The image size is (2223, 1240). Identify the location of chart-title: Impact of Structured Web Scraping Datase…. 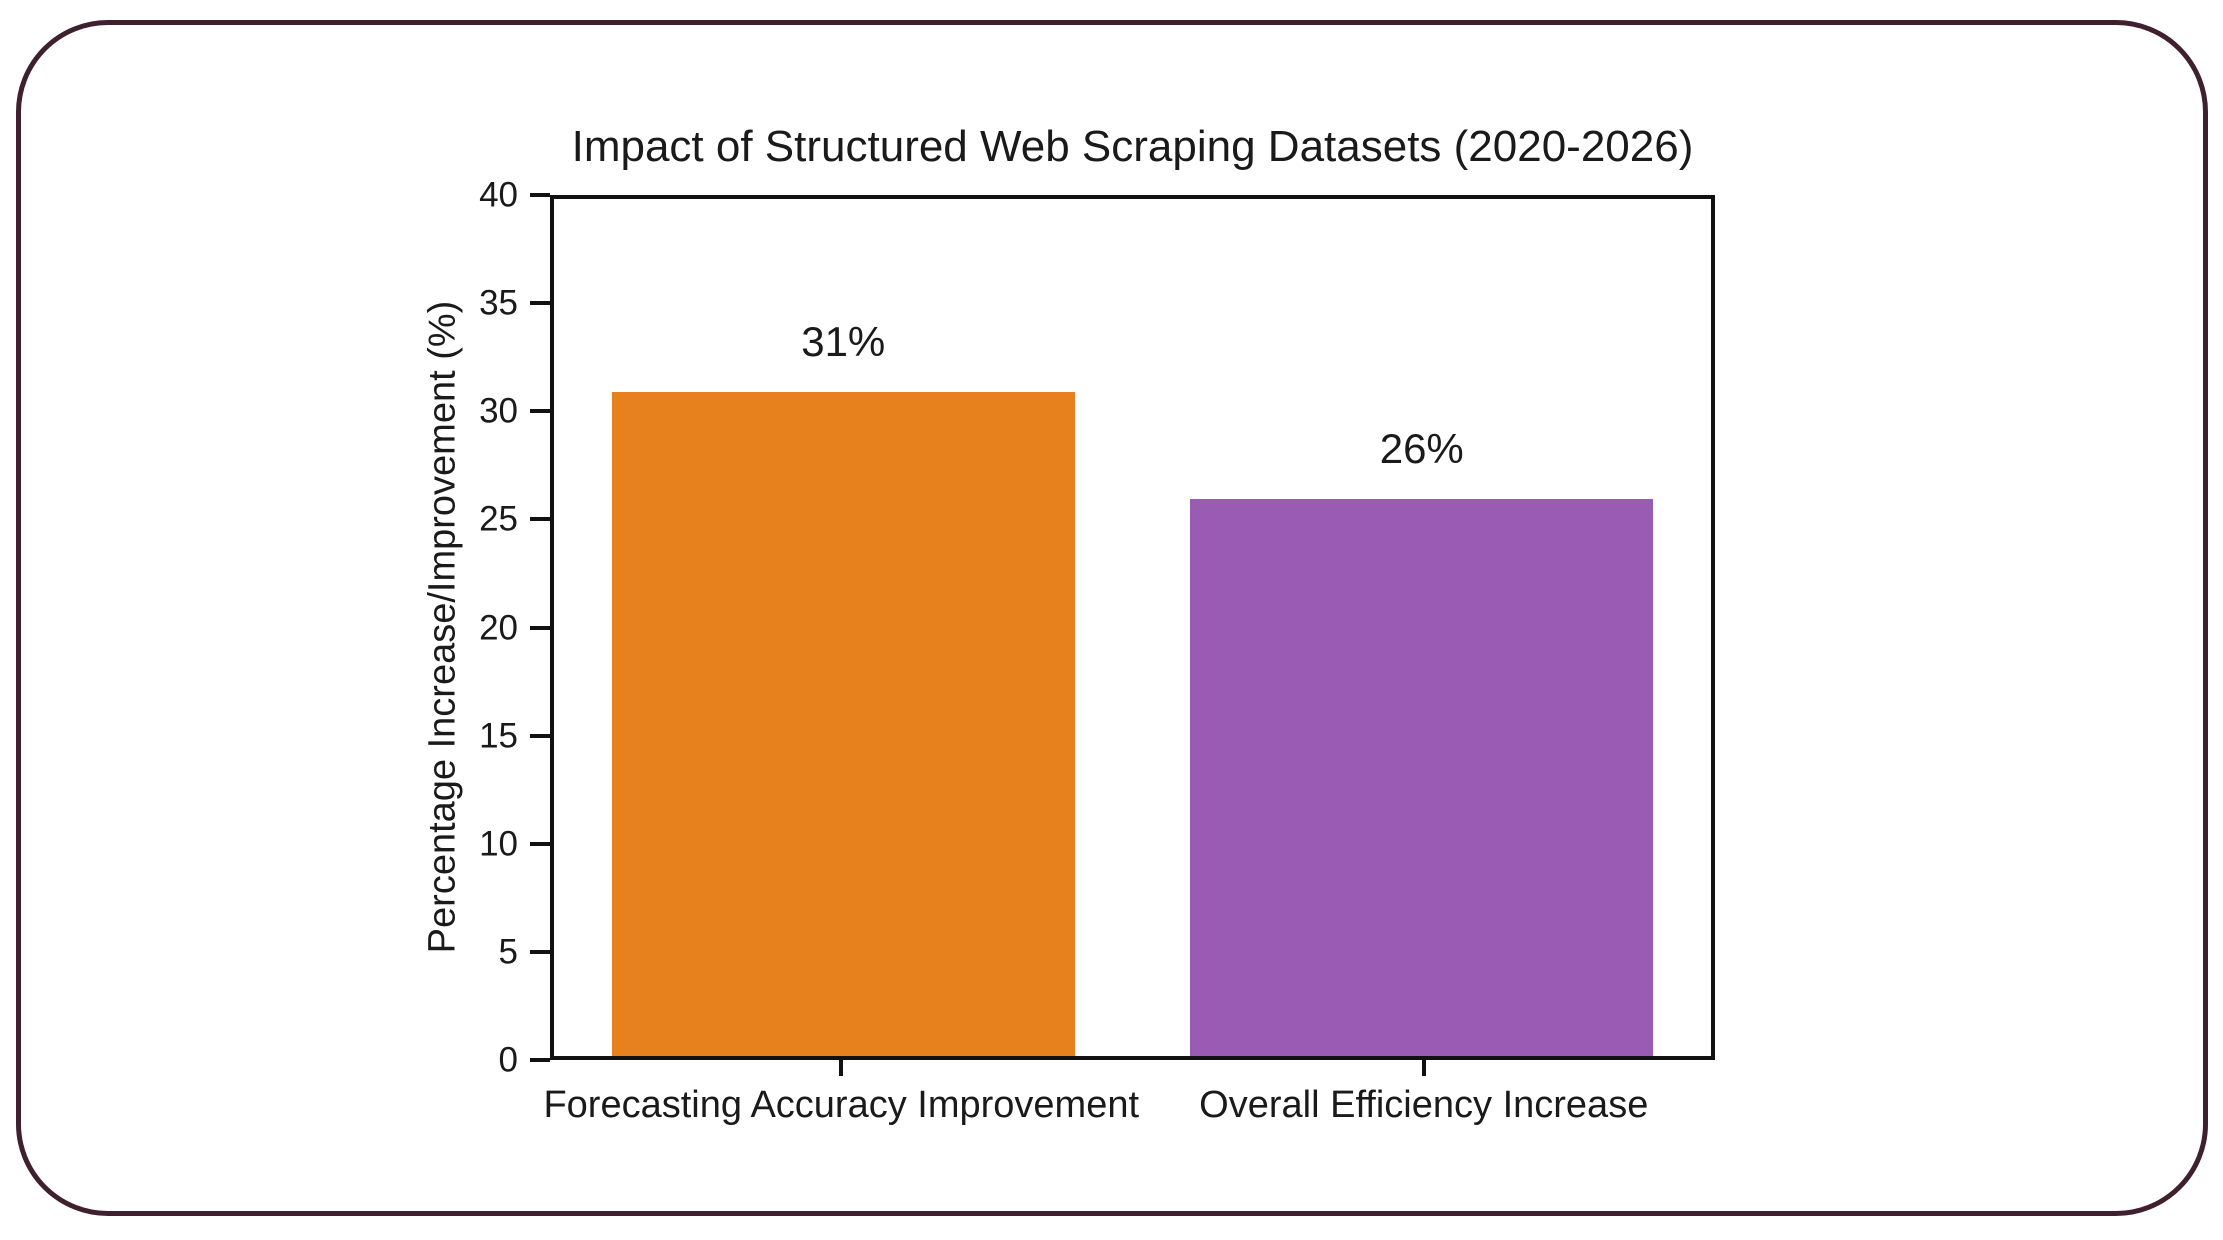
(1132, 146).